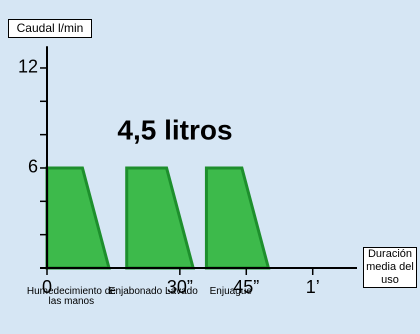 The width and height of the screenshot is (420, 334). I want to click on y-tick-label: 6, so click(33, 167).